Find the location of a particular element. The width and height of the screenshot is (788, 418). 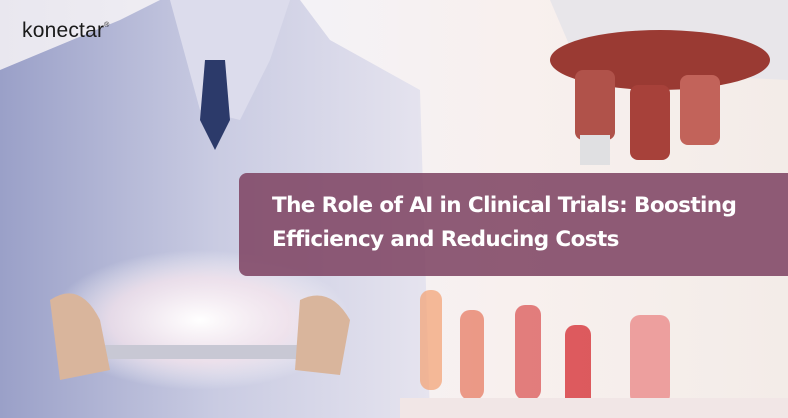

konectar-logo: konectar® is located at coordinates (66, 31).